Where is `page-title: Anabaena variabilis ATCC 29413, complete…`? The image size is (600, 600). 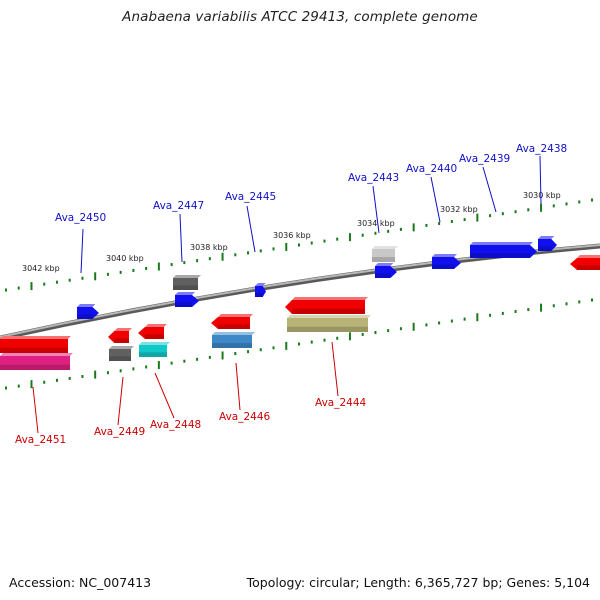 page-title: Anabaena variabilis ATCC 29413, complete… is located at coordinates (300, 17).